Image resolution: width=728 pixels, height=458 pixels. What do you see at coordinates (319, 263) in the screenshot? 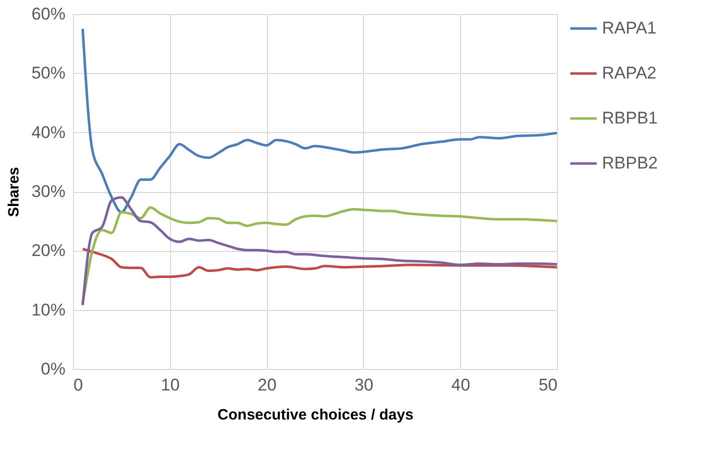
I see `line-series` at bounding box center [319, 263].